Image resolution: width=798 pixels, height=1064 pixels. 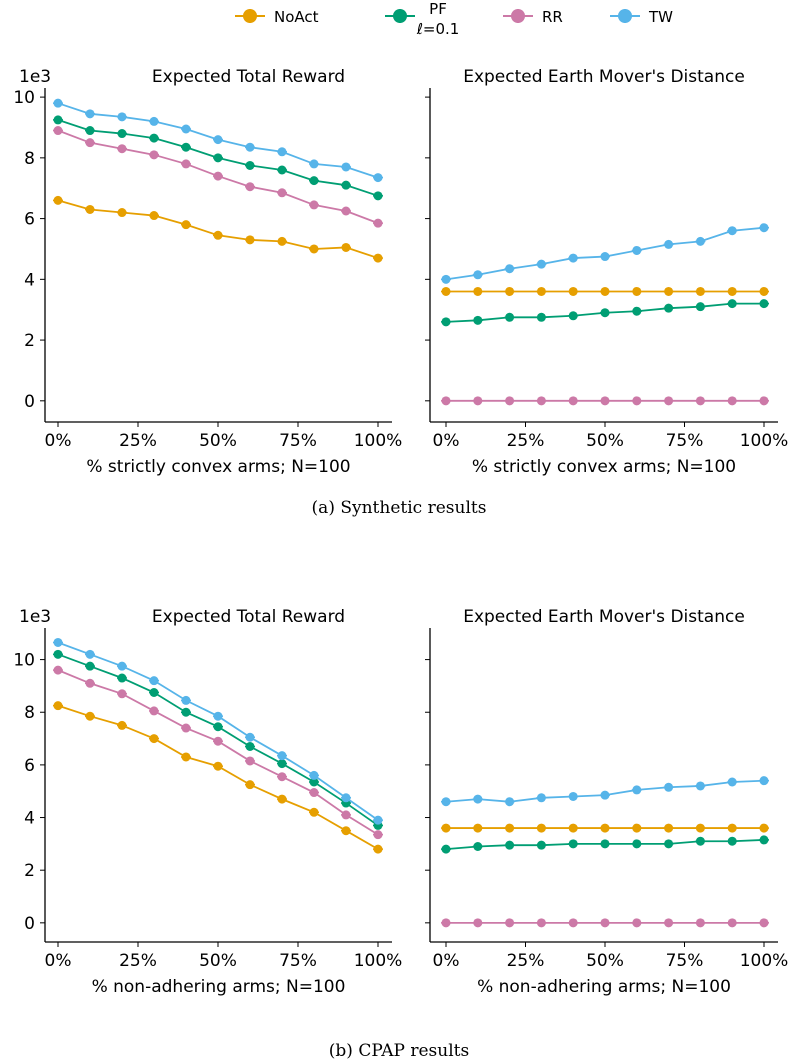 I want to click on series-tw, so click(x=605, y=791).